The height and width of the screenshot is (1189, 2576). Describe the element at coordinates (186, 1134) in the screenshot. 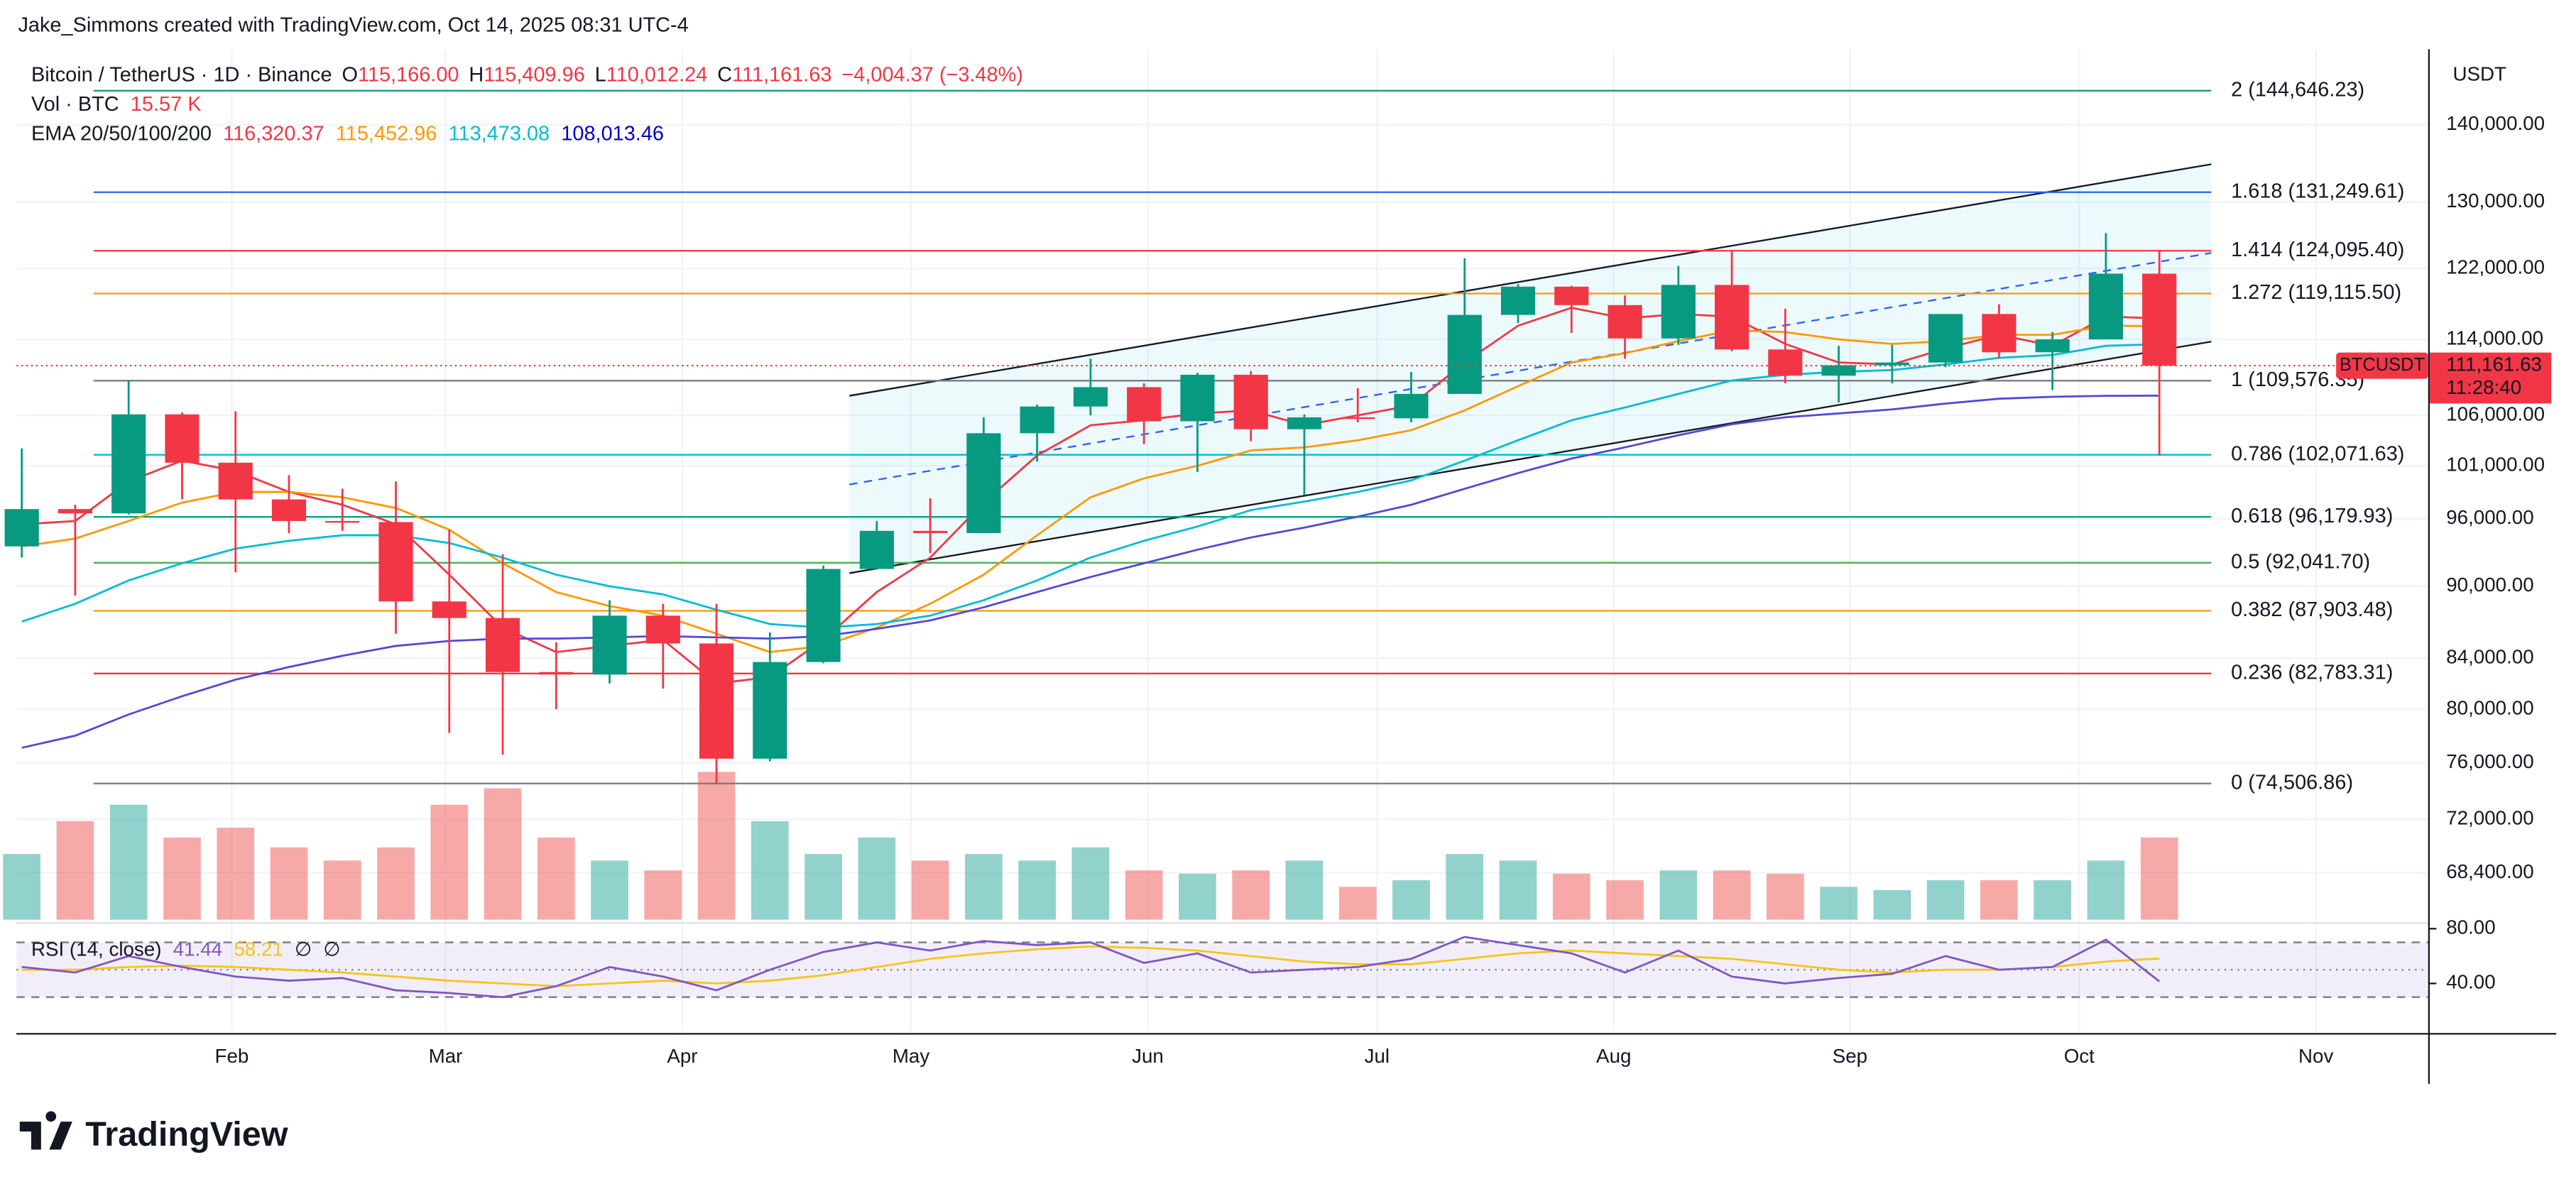

I see `brand-name: TradingView` at that location.